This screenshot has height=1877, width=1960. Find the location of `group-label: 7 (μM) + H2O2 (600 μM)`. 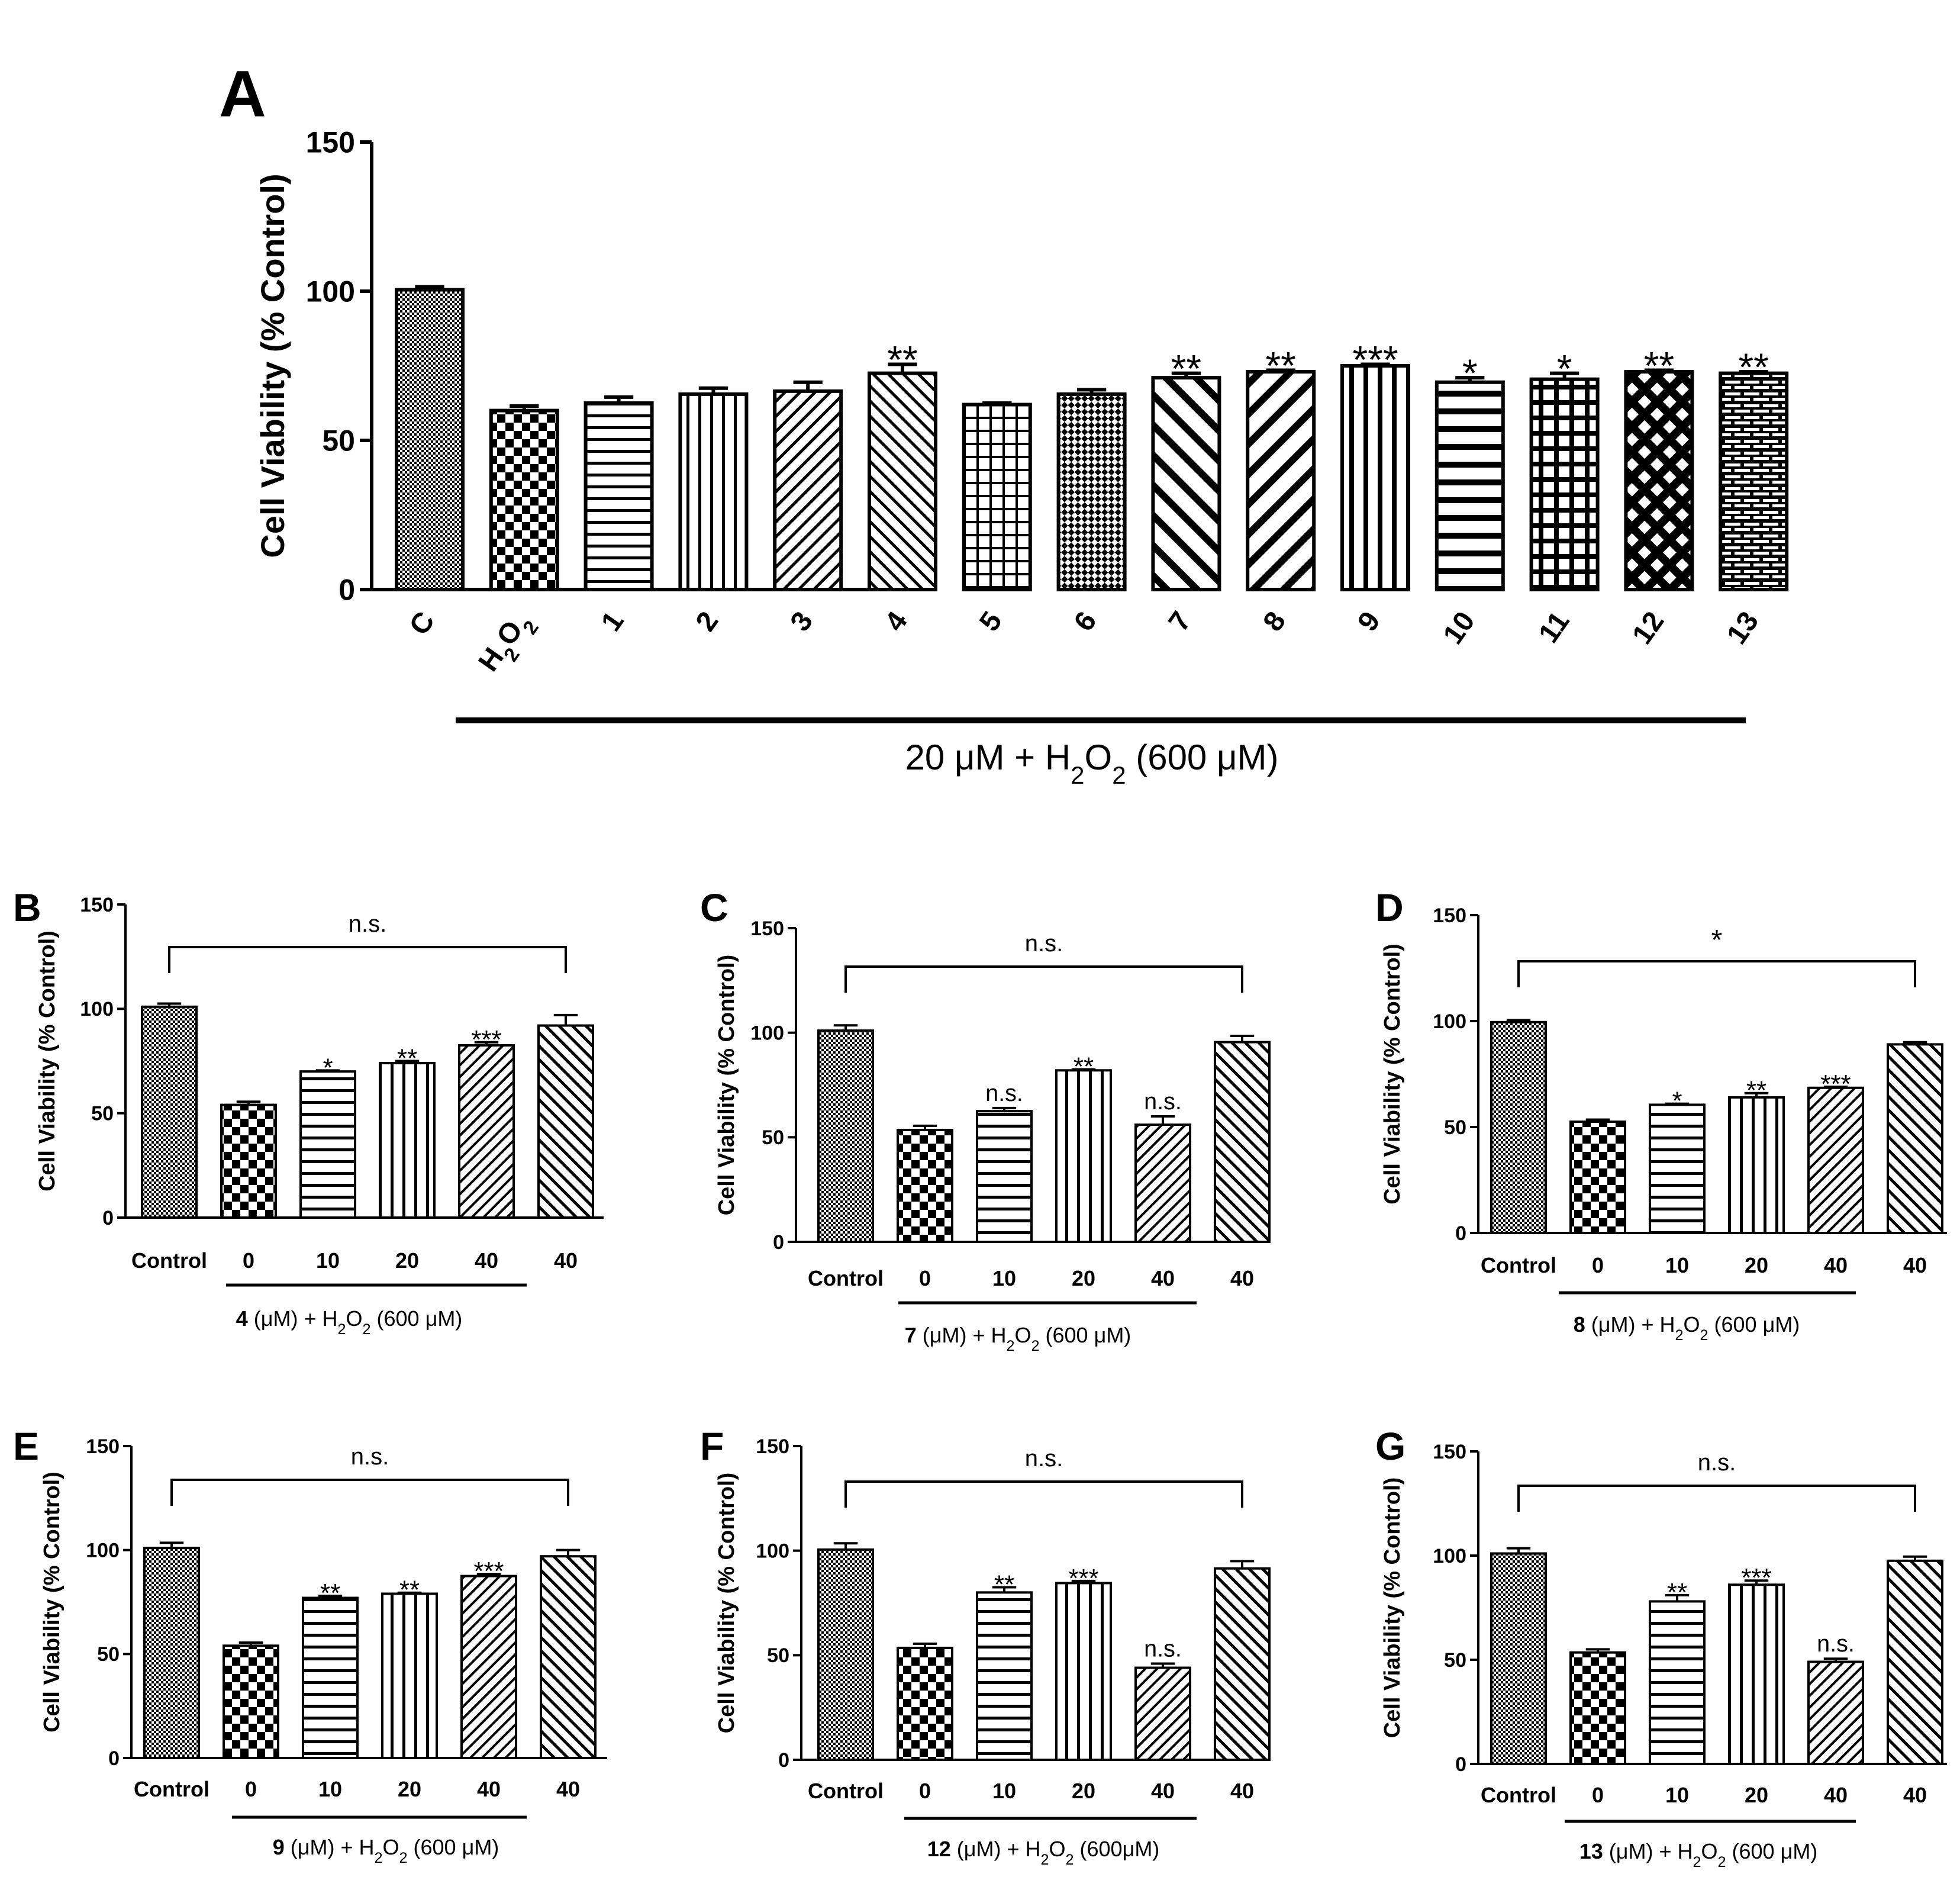

group-label: 7 (μM) + H2O2 (600 μM) is located at coordinates (1018, 1338).